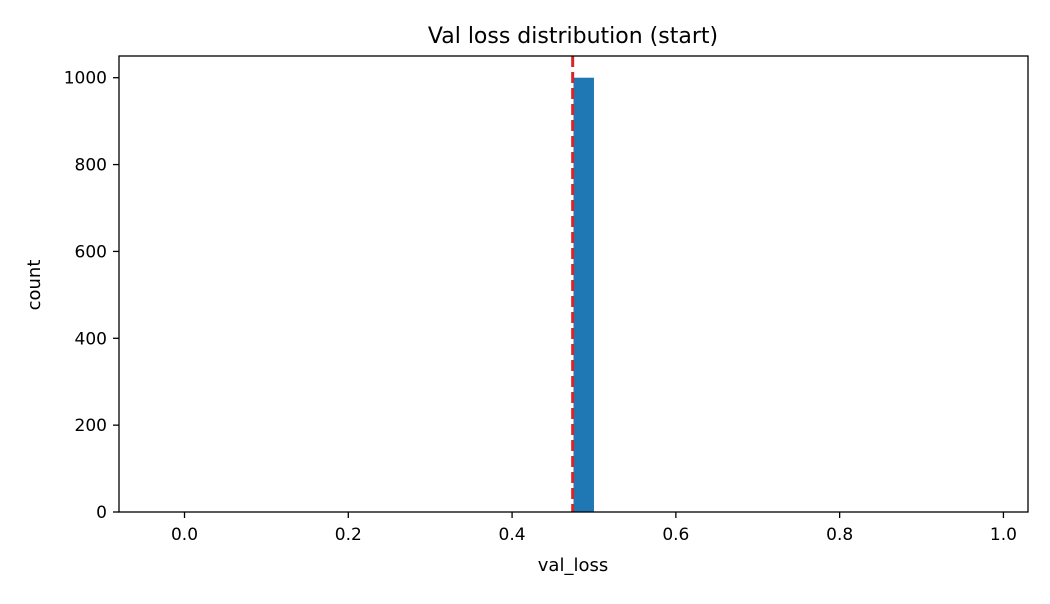 The width and height of the screenshot is (1050, 604). I want to click on y-tick-label: 600, so click(91, 252).